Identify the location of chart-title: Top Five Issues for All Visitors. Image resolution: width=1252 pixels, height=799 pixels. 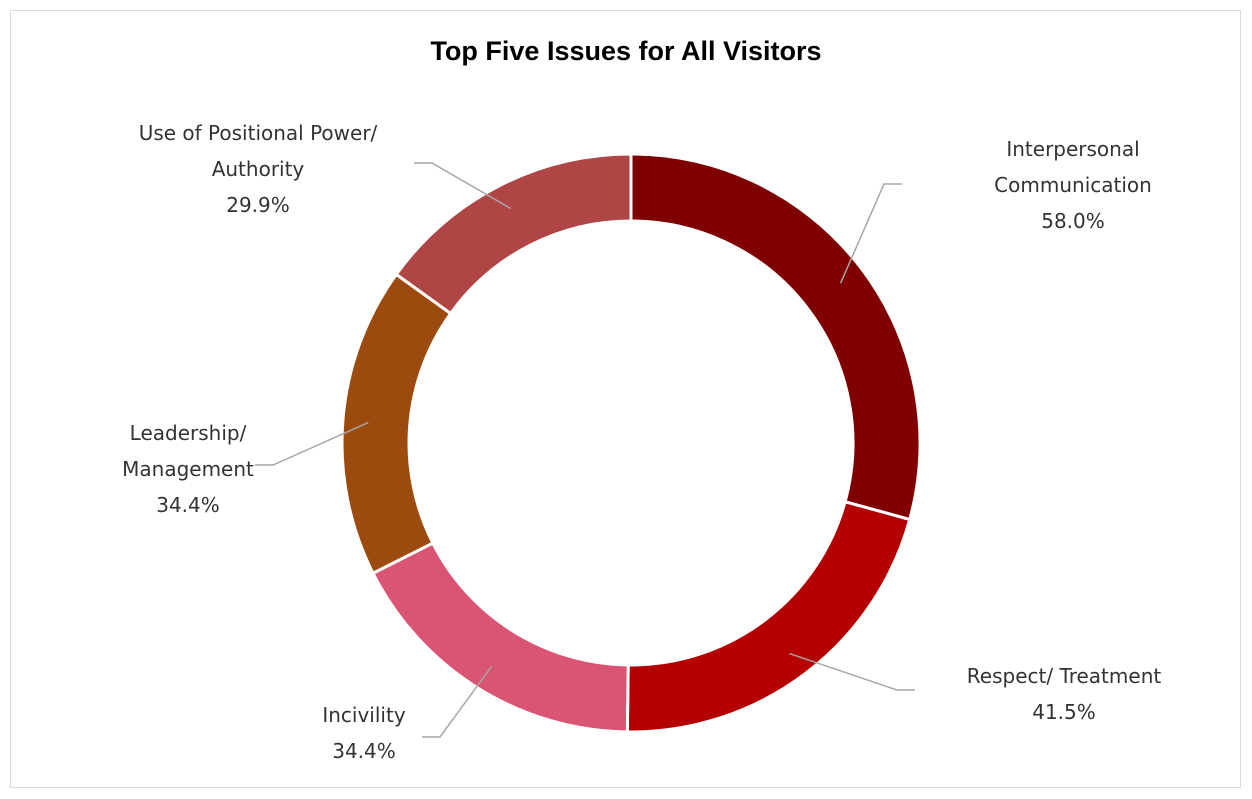
(626, 51).